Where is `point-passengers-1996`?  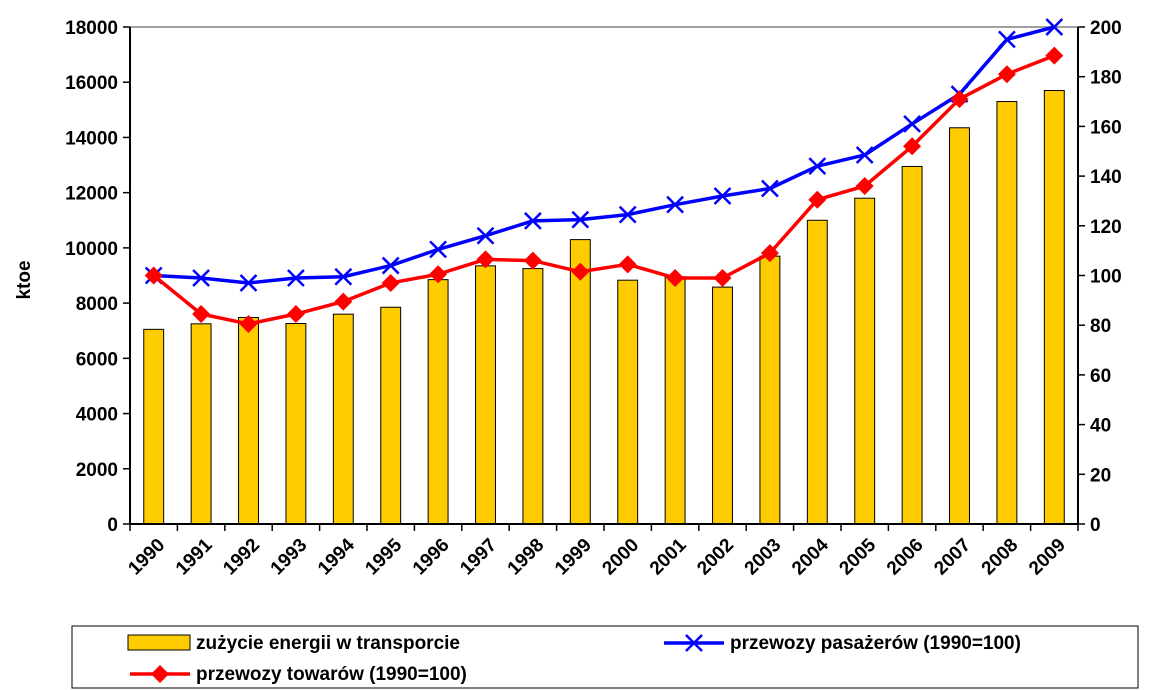
point-passengers-1996 is located at coordinates (438, 249).